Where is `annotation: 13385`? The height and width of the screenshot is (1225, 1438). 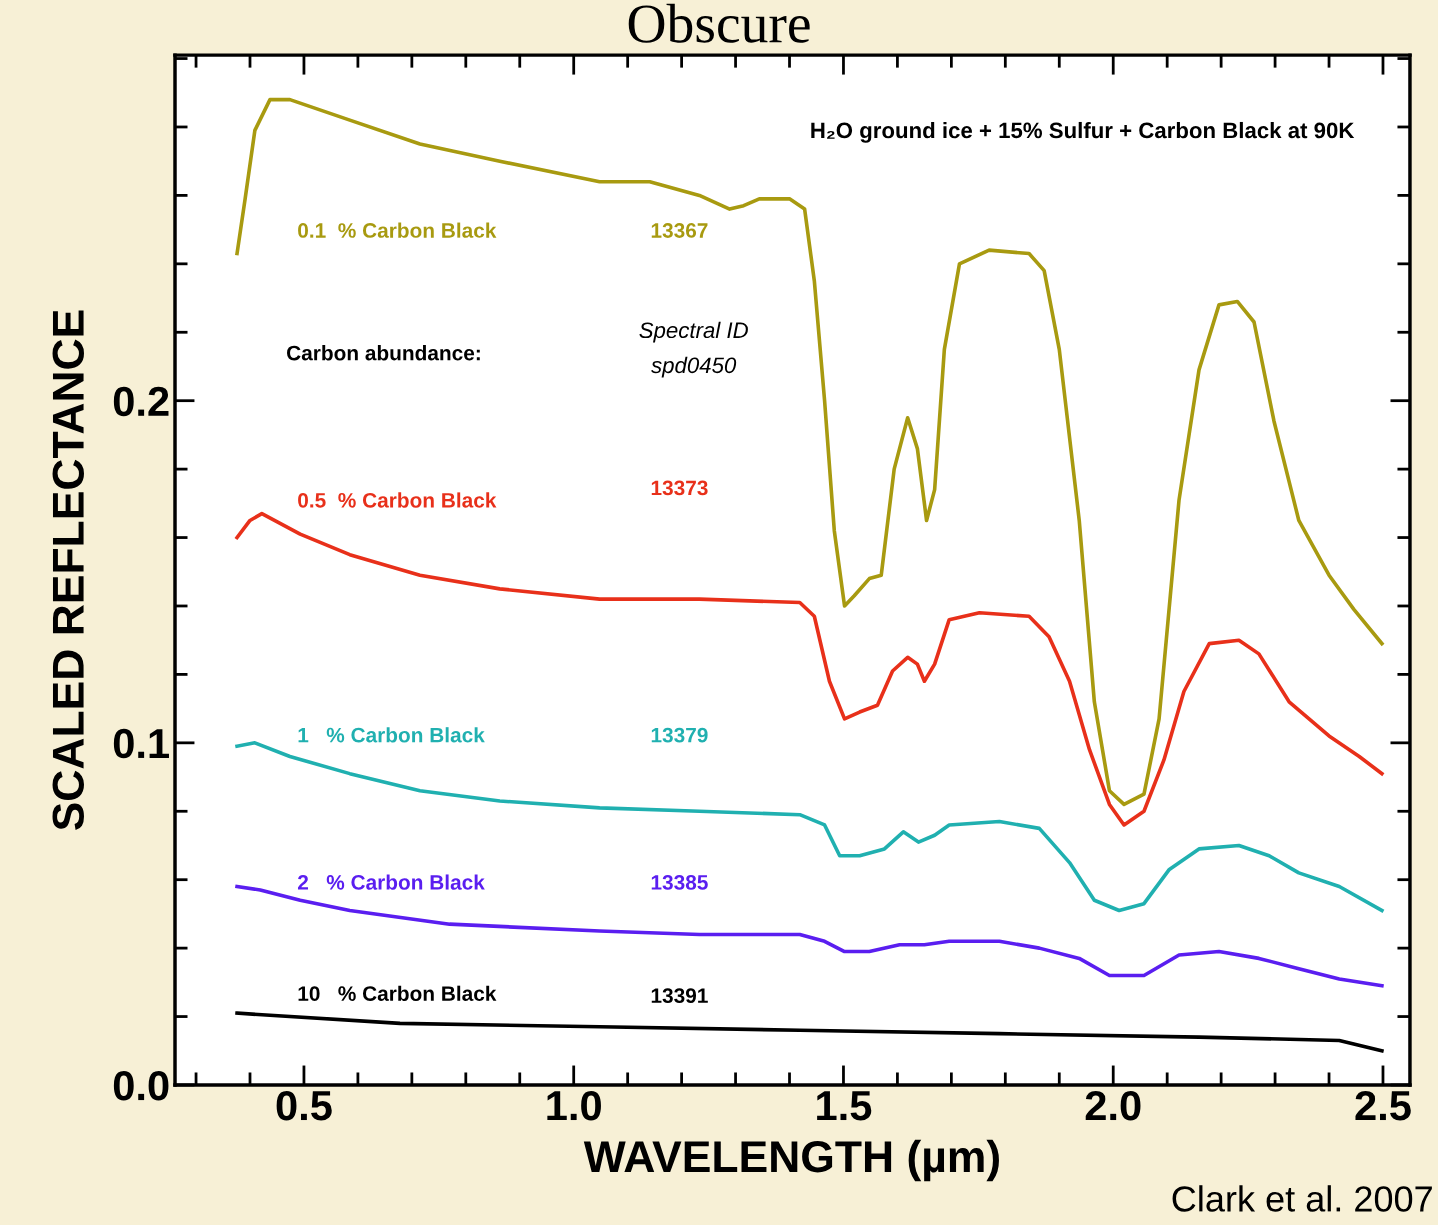
annotation: 13385 is located at coordinates (679, 882).